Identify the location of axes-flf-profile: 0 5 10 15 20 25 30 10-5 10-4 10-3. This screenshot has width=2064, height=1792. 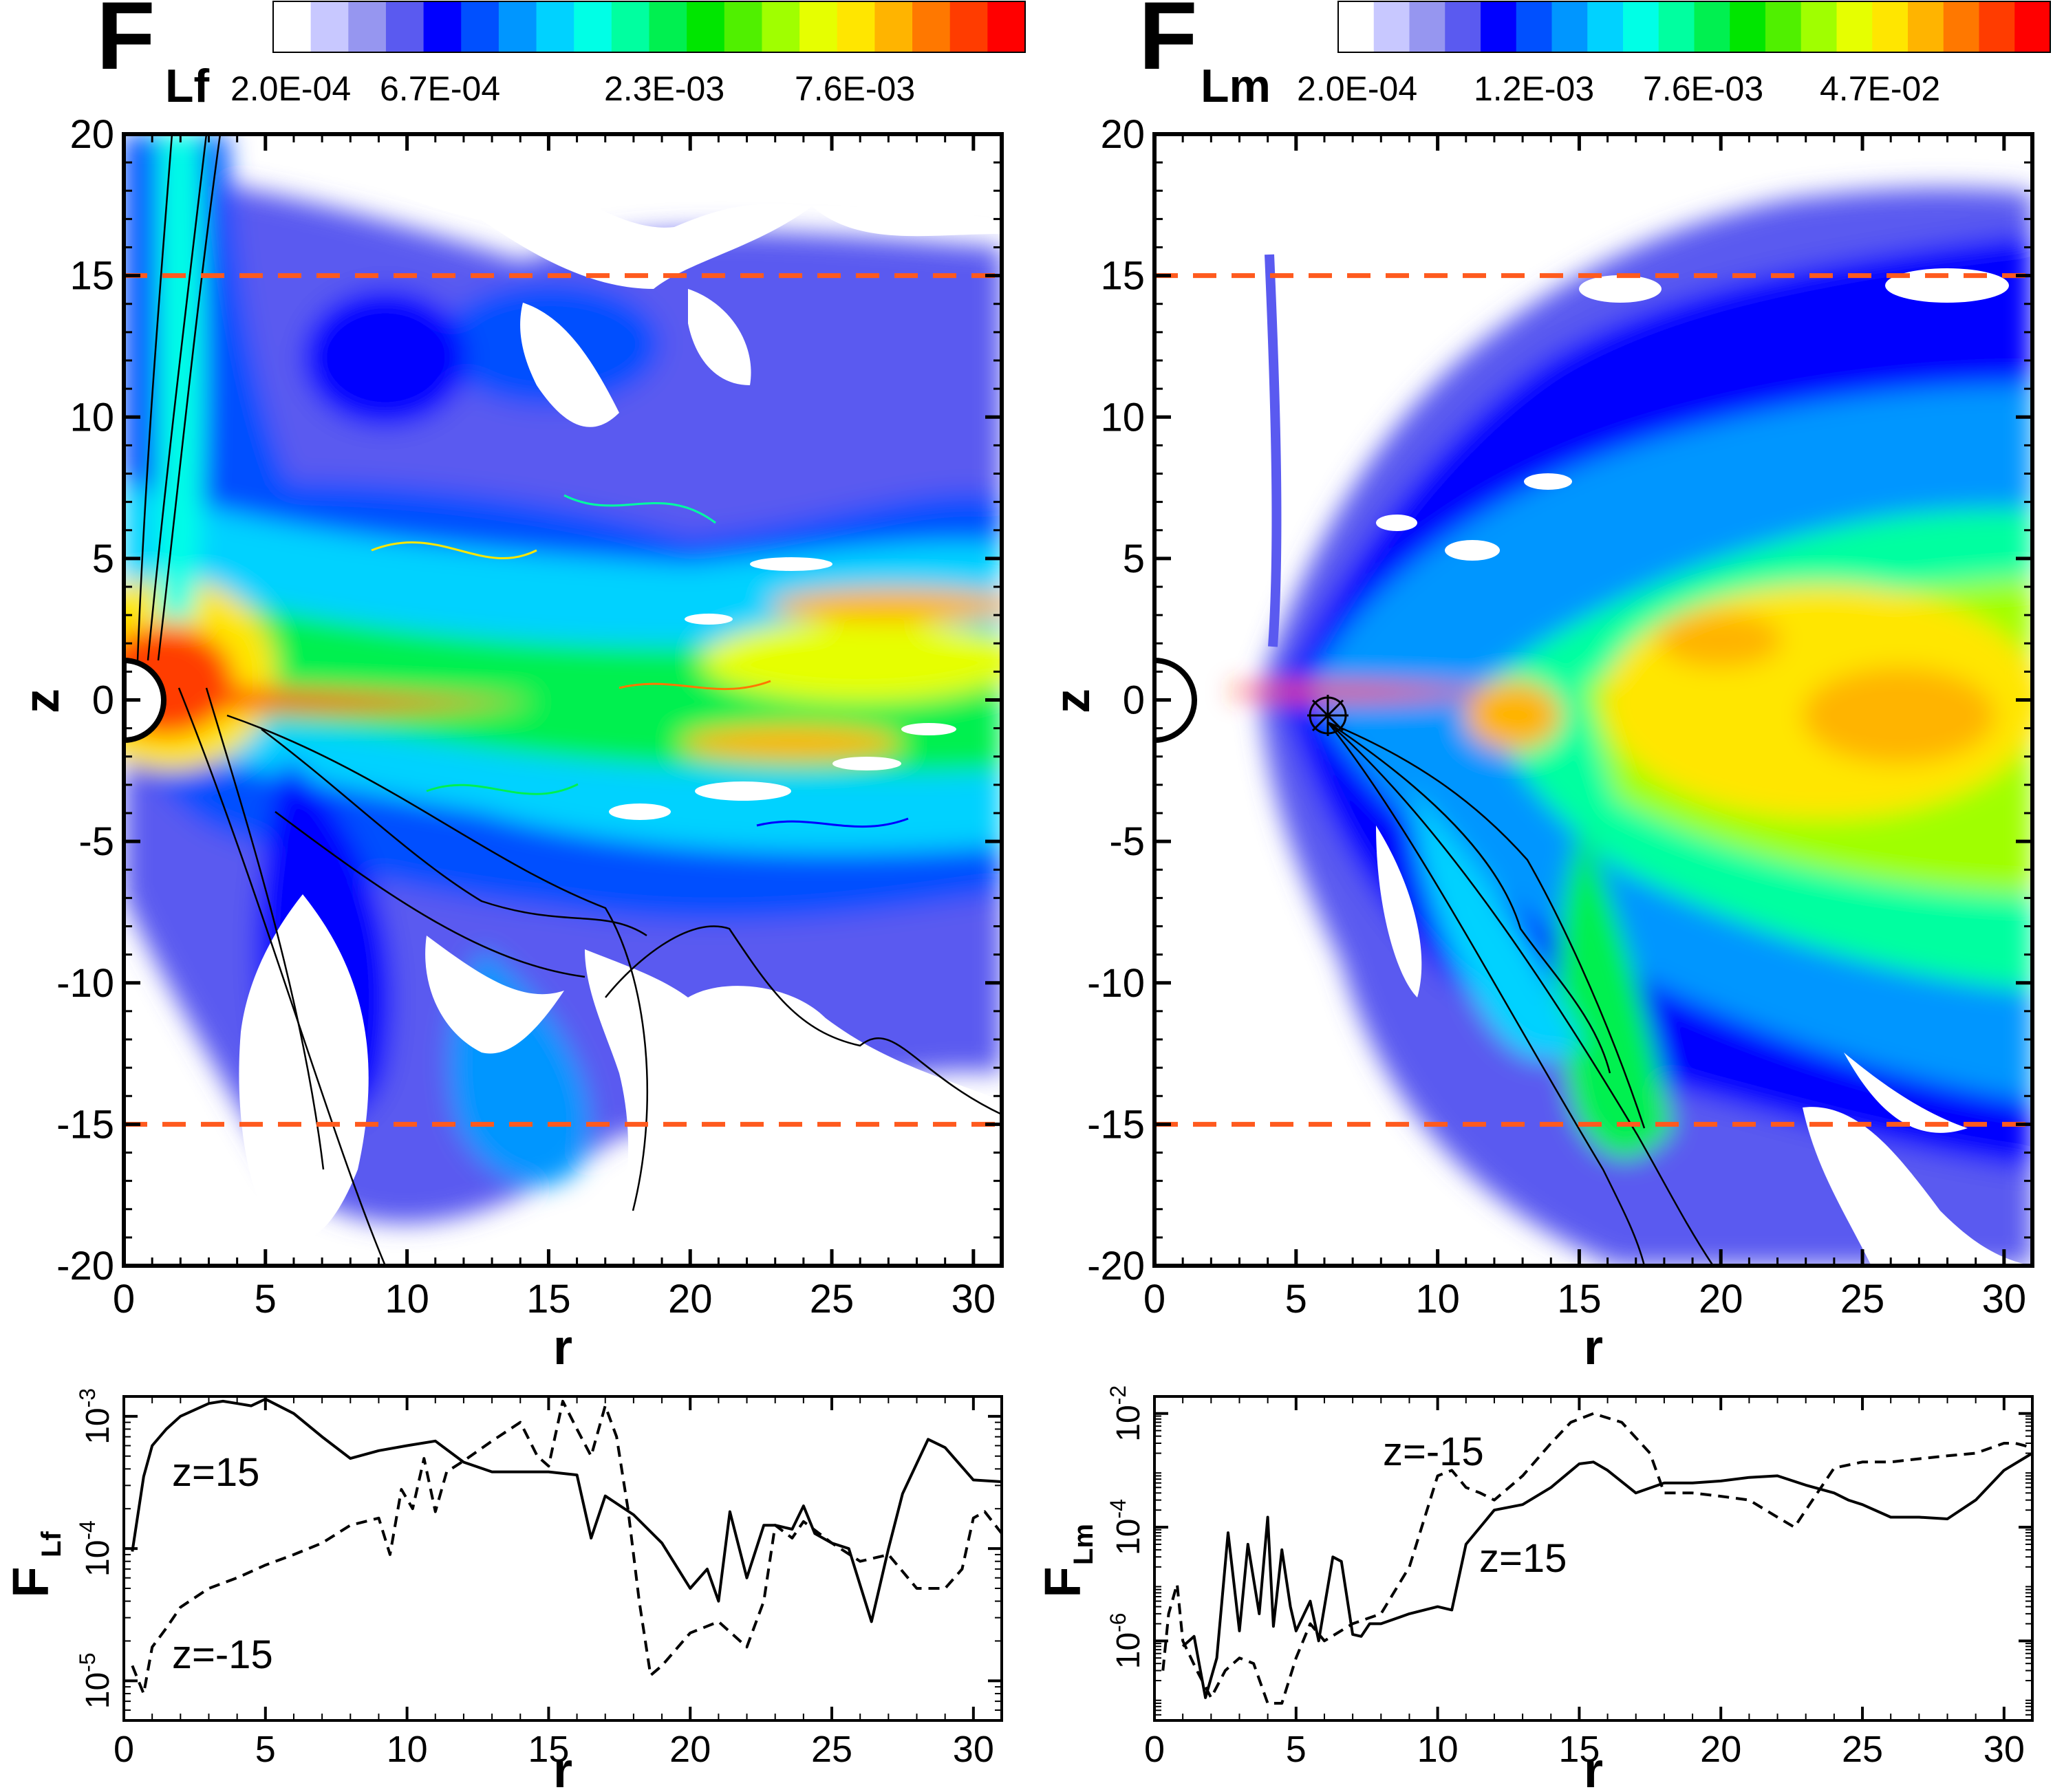
(538, 1579).